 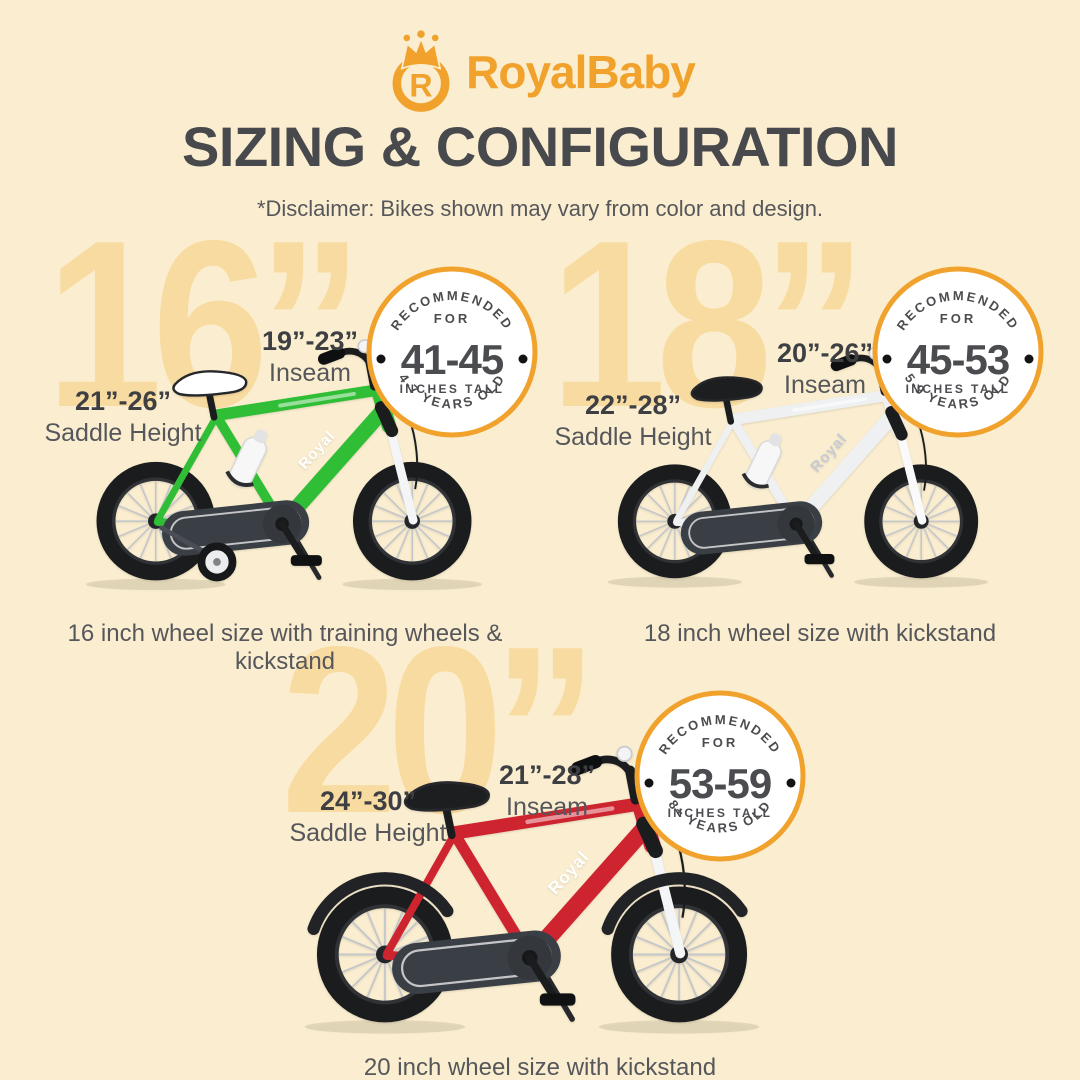 I want to click on inseam-value: 21”-28”, so click(x=547, y=775).